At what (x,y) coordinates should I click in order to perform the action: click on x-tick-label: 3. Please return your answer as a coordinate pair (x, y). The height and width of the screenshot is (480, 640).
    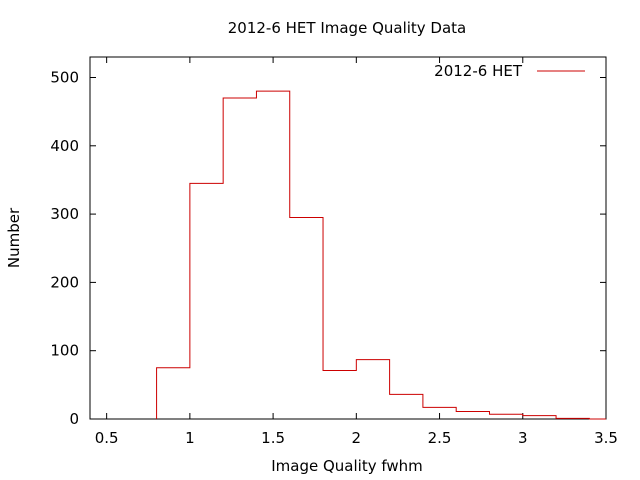
    Looking at the image, I should click on (523, 438).